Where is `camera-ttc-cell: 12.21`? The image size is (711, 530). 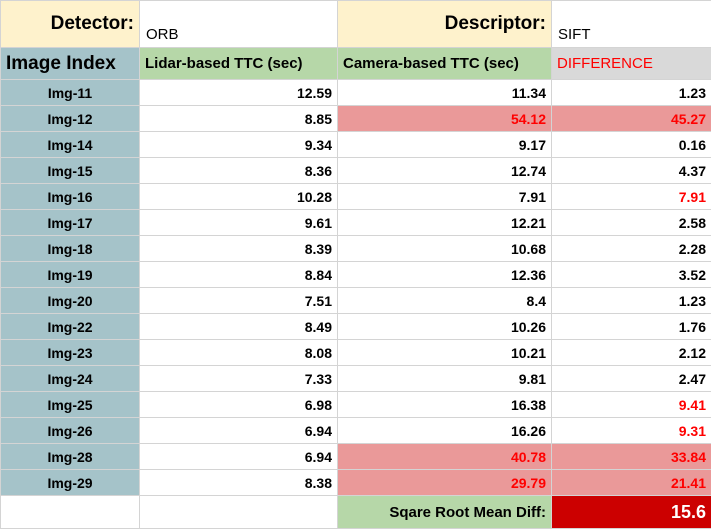
camera-ttc-cell: 12.21 is located at coordinates (444, 222).